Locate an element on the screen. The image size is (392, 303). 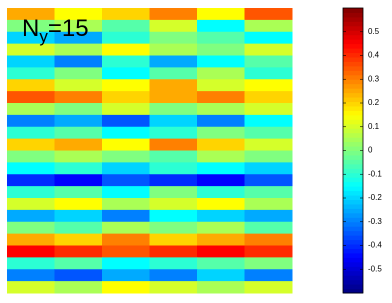
tick-label: -0.5 is located at coordinates (375, 268).